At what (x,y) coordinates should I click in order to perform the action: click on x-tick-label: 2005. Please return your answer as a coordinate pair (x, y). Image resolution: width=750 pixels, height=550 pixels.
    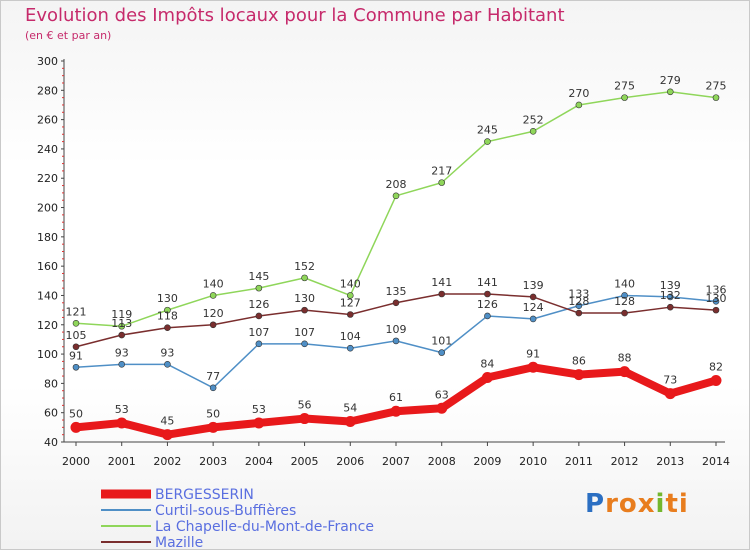
    Looking at the image, I should click on (305, 461).